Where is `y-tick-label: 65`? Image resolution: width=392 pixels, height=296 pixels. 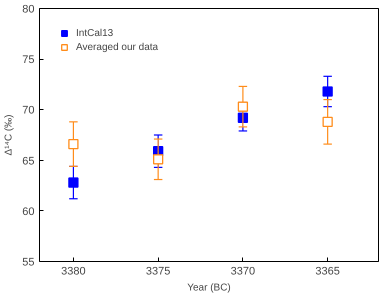
y-tick-label: 65 is located at coordinates (28, 161).